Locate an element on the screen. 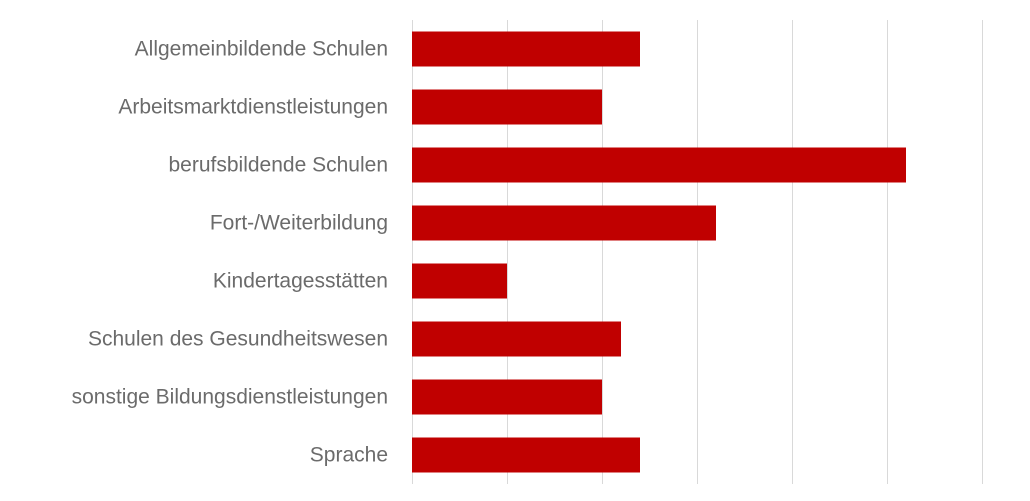 Image resolution: width=1030 pixels, height=501 pixels. category-label: Allgemeinbildende Schulen is located at coordinates (261, 49).